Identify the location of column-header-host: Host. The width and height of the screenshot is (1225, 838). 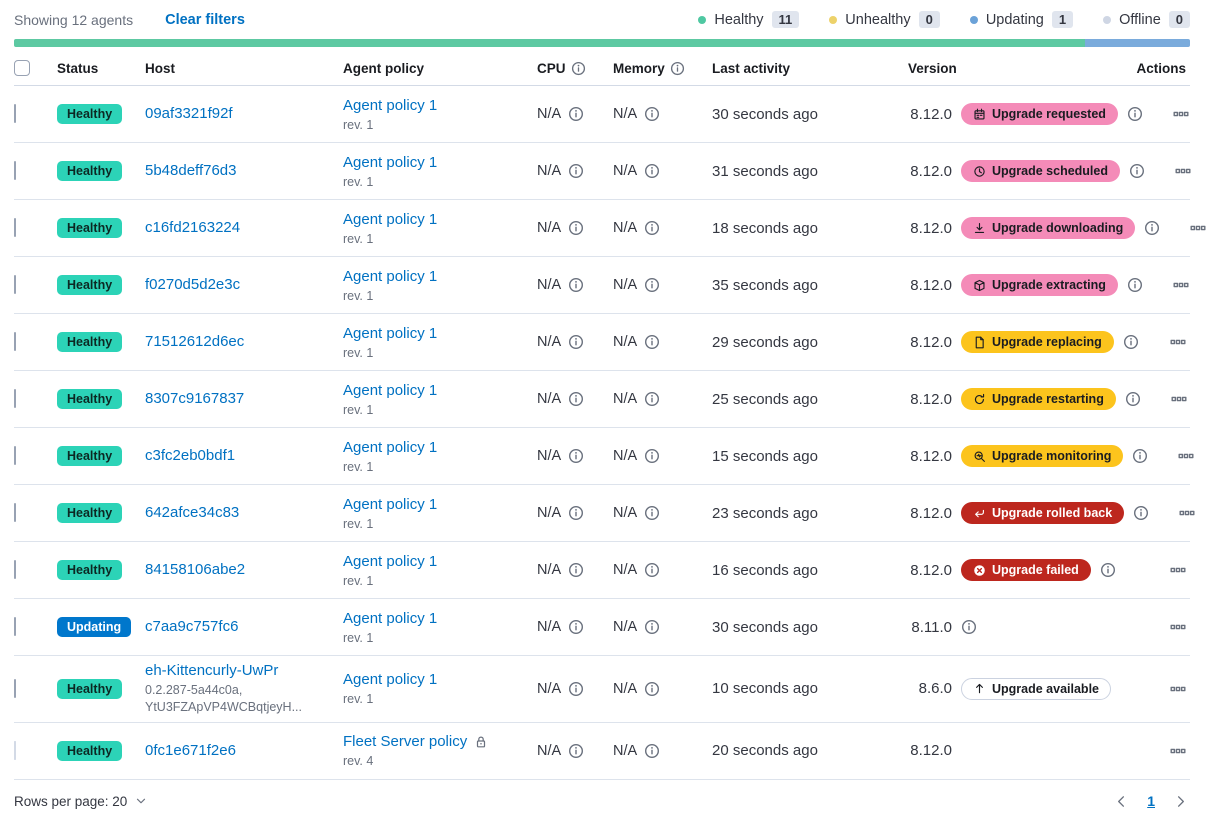
(160, 68).